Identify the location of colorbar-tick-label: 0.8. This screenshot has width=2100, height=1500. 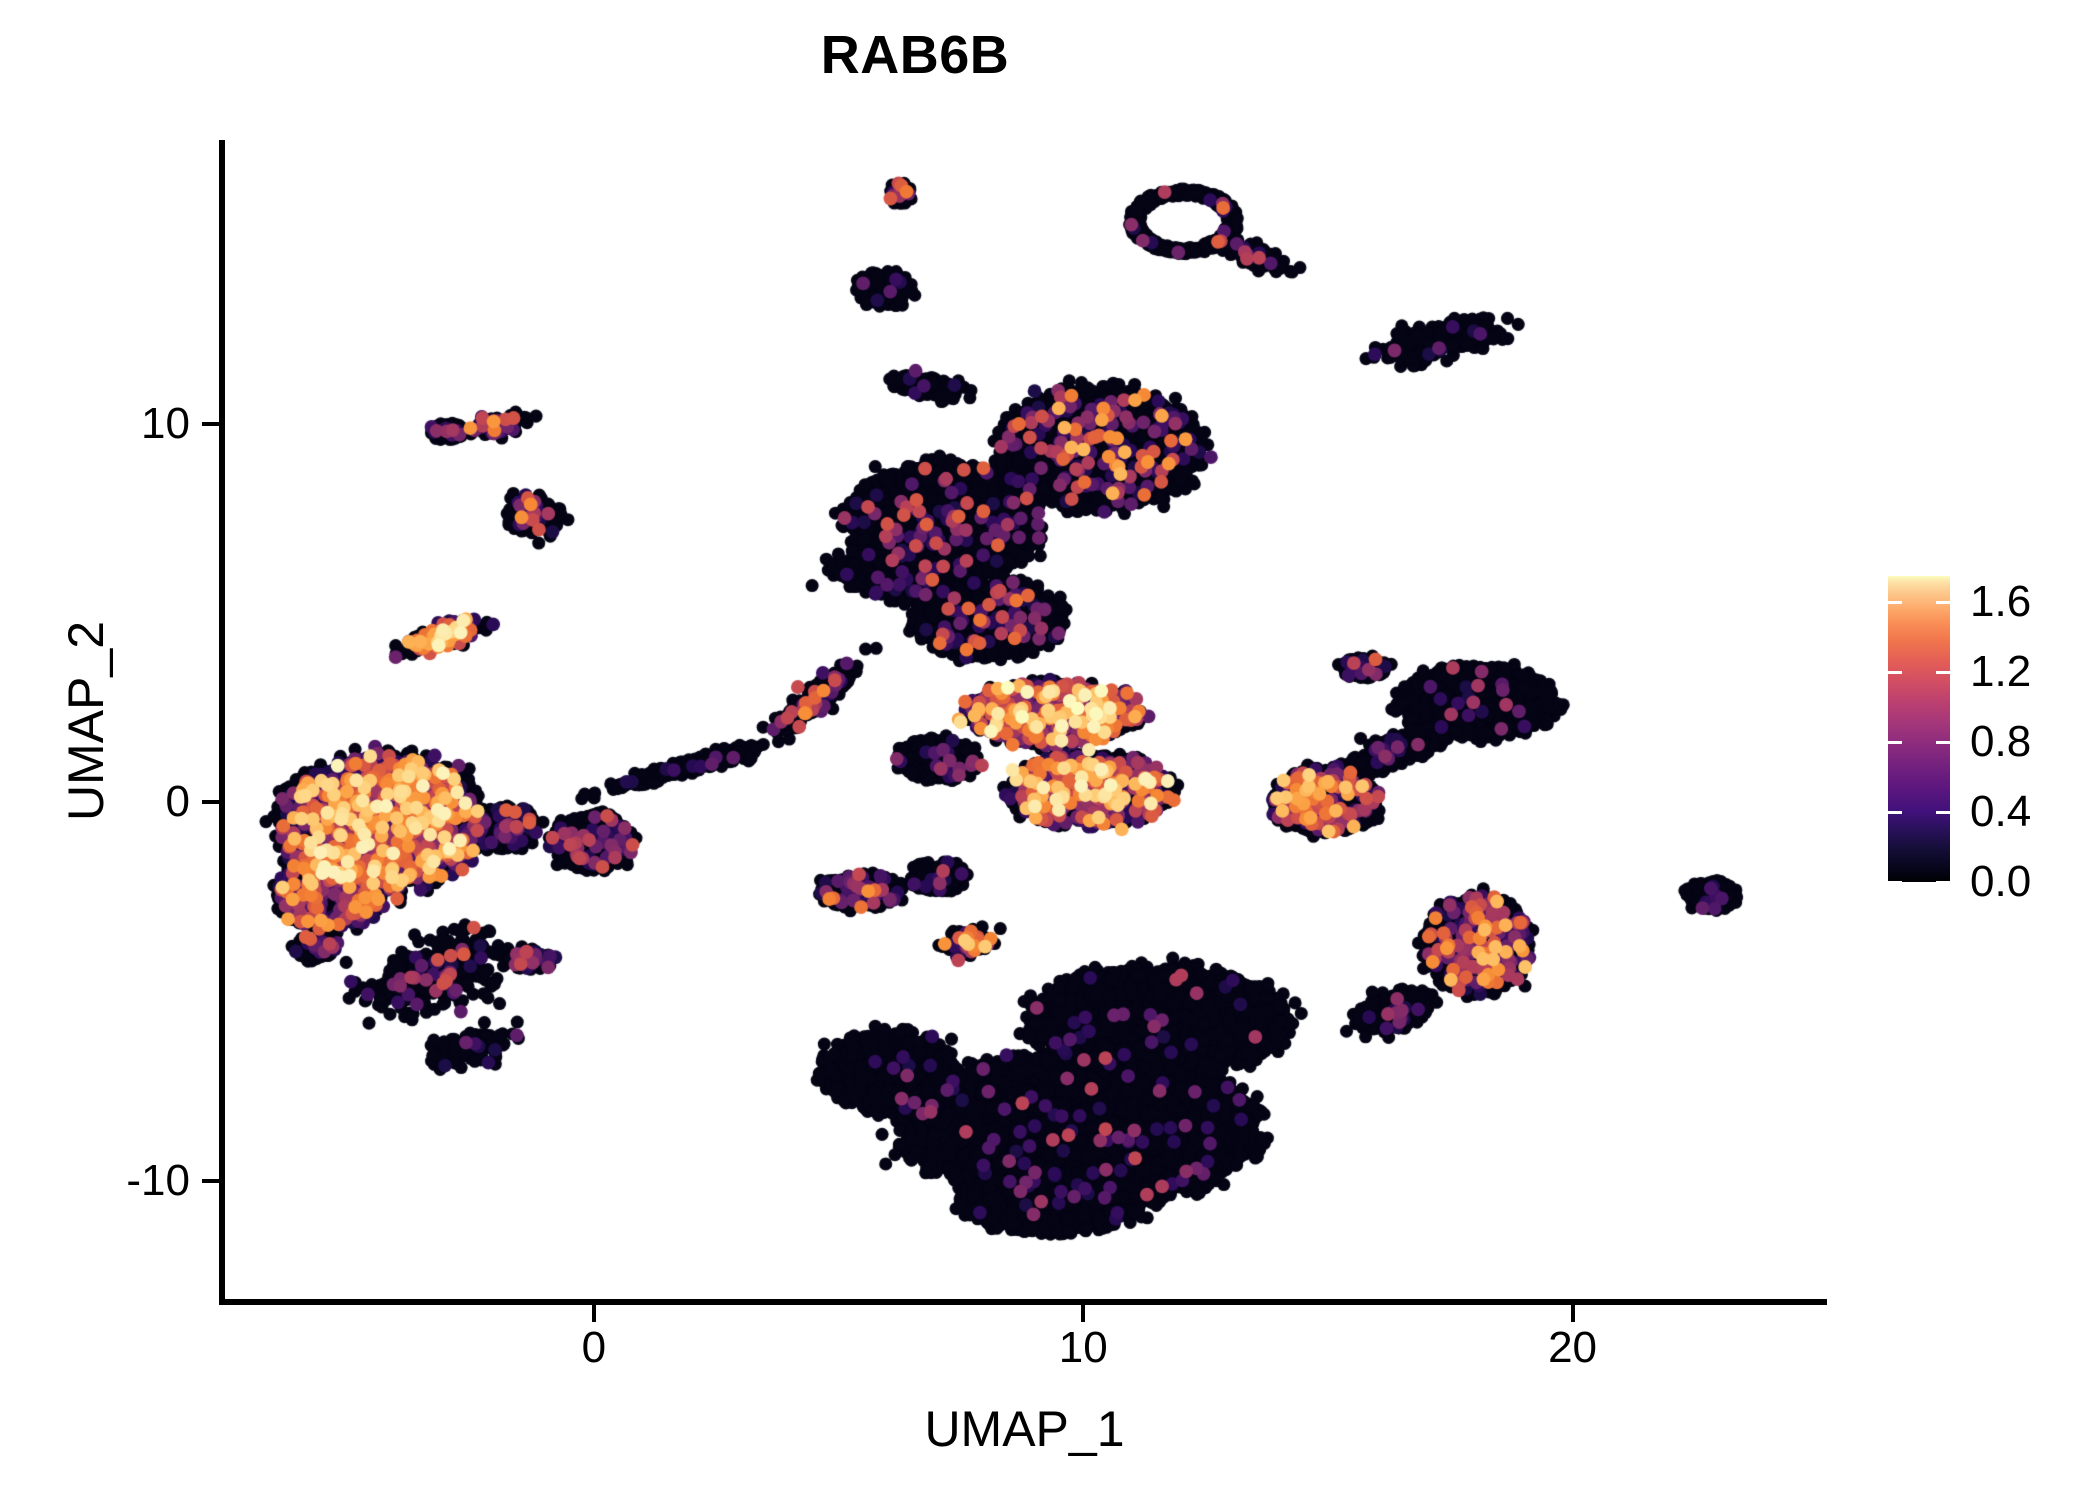
(2001, 742).